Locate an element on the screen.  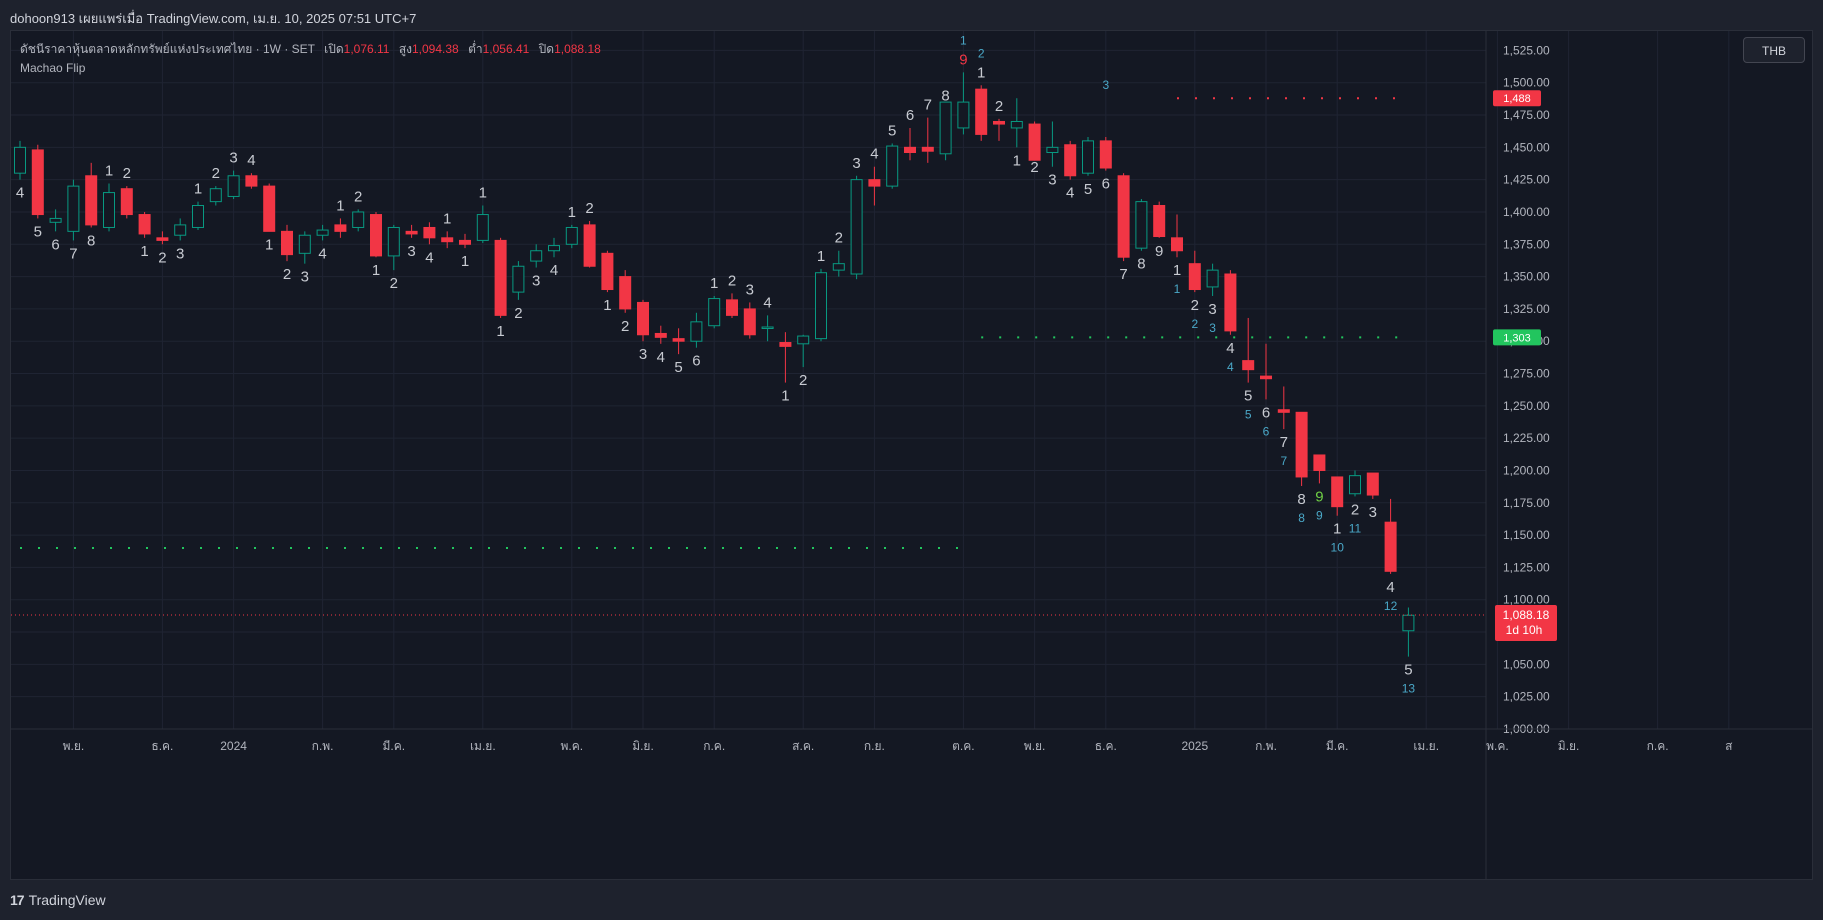
brand-name: TradingView is located at coordinates (67, 900).